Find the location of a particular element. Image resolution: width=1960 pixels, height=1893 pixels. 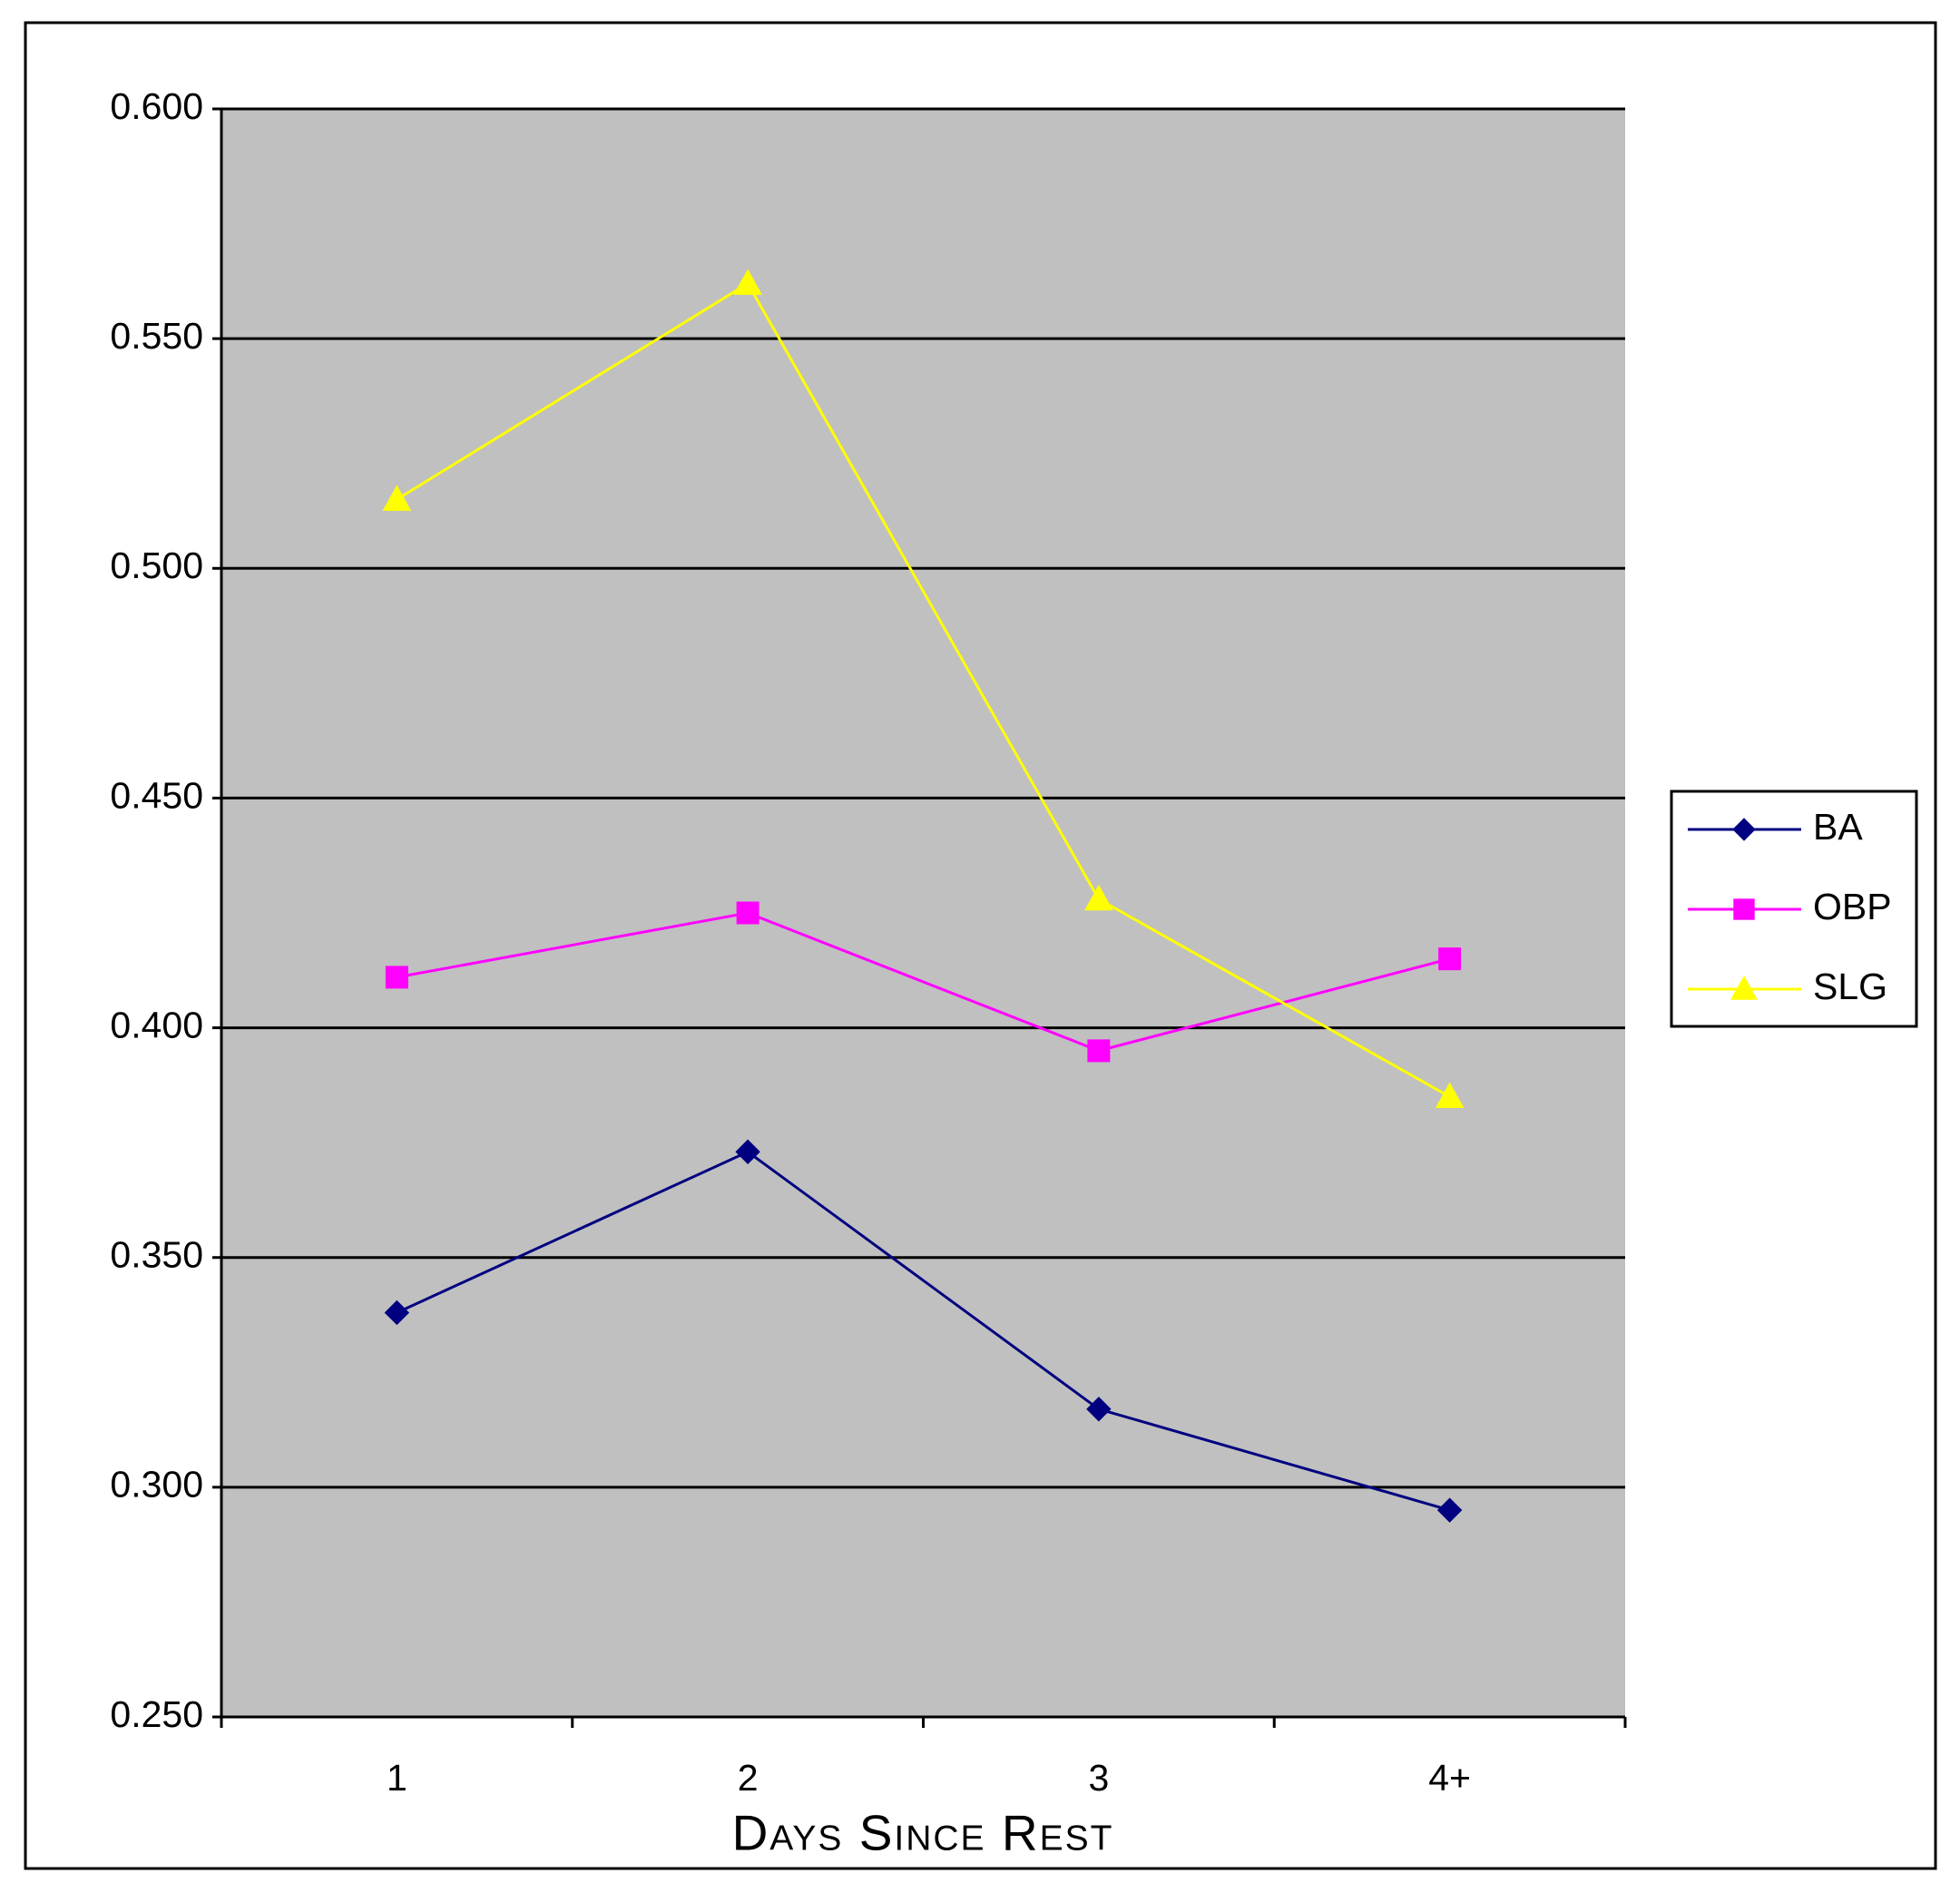

y-tick-label: 0.500 is located at coordinates (156, 565).